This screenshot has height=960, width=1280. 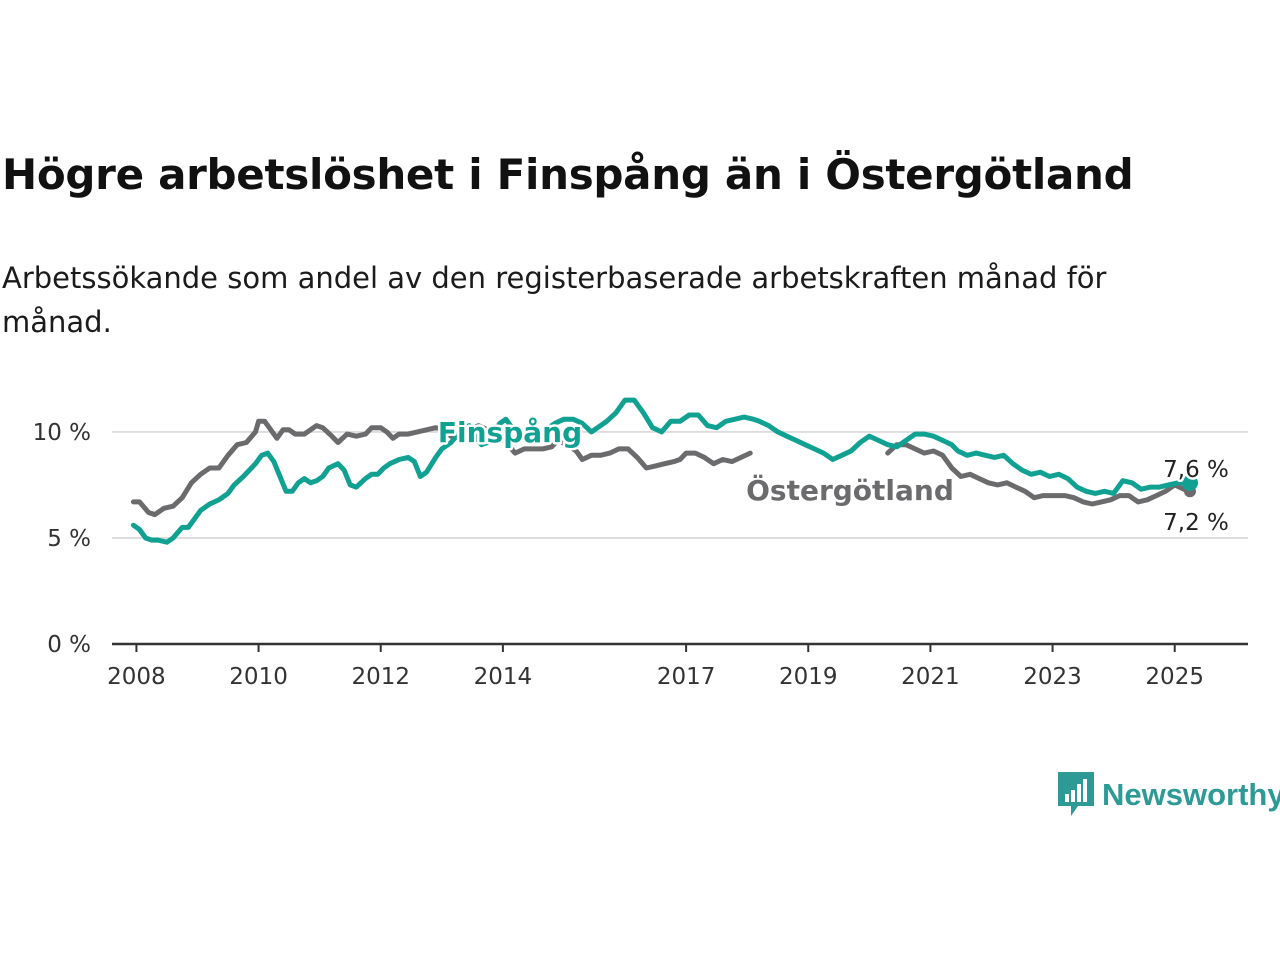 What do you see at coordinates (258, 677) in the screenshot?
I see `x-tick-label: 2010` at bounding box center [258, 677].